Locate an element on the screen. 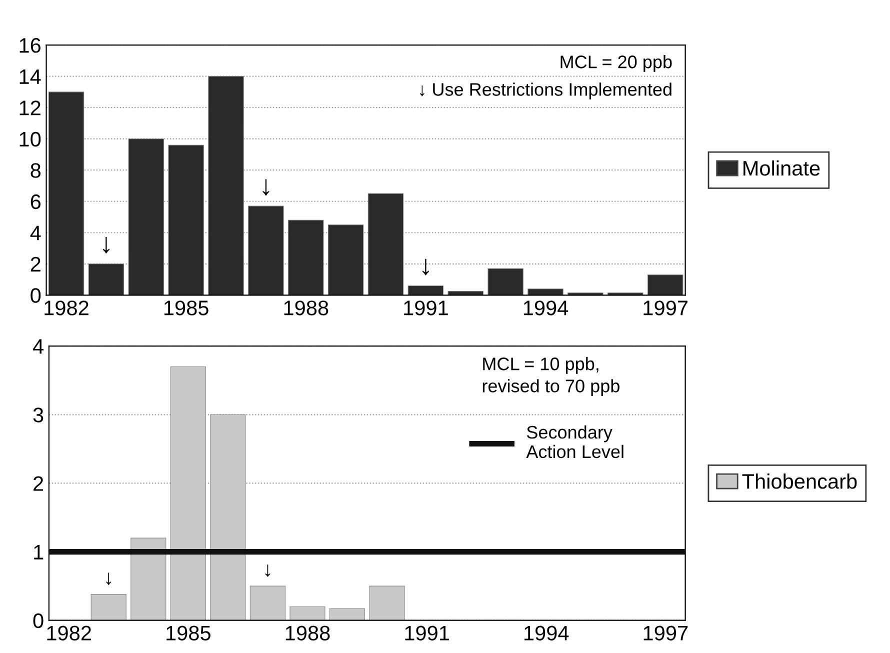 This screenshot has width=890, height=653. y-tick-label: 10 is located at coordinates (30, 139).